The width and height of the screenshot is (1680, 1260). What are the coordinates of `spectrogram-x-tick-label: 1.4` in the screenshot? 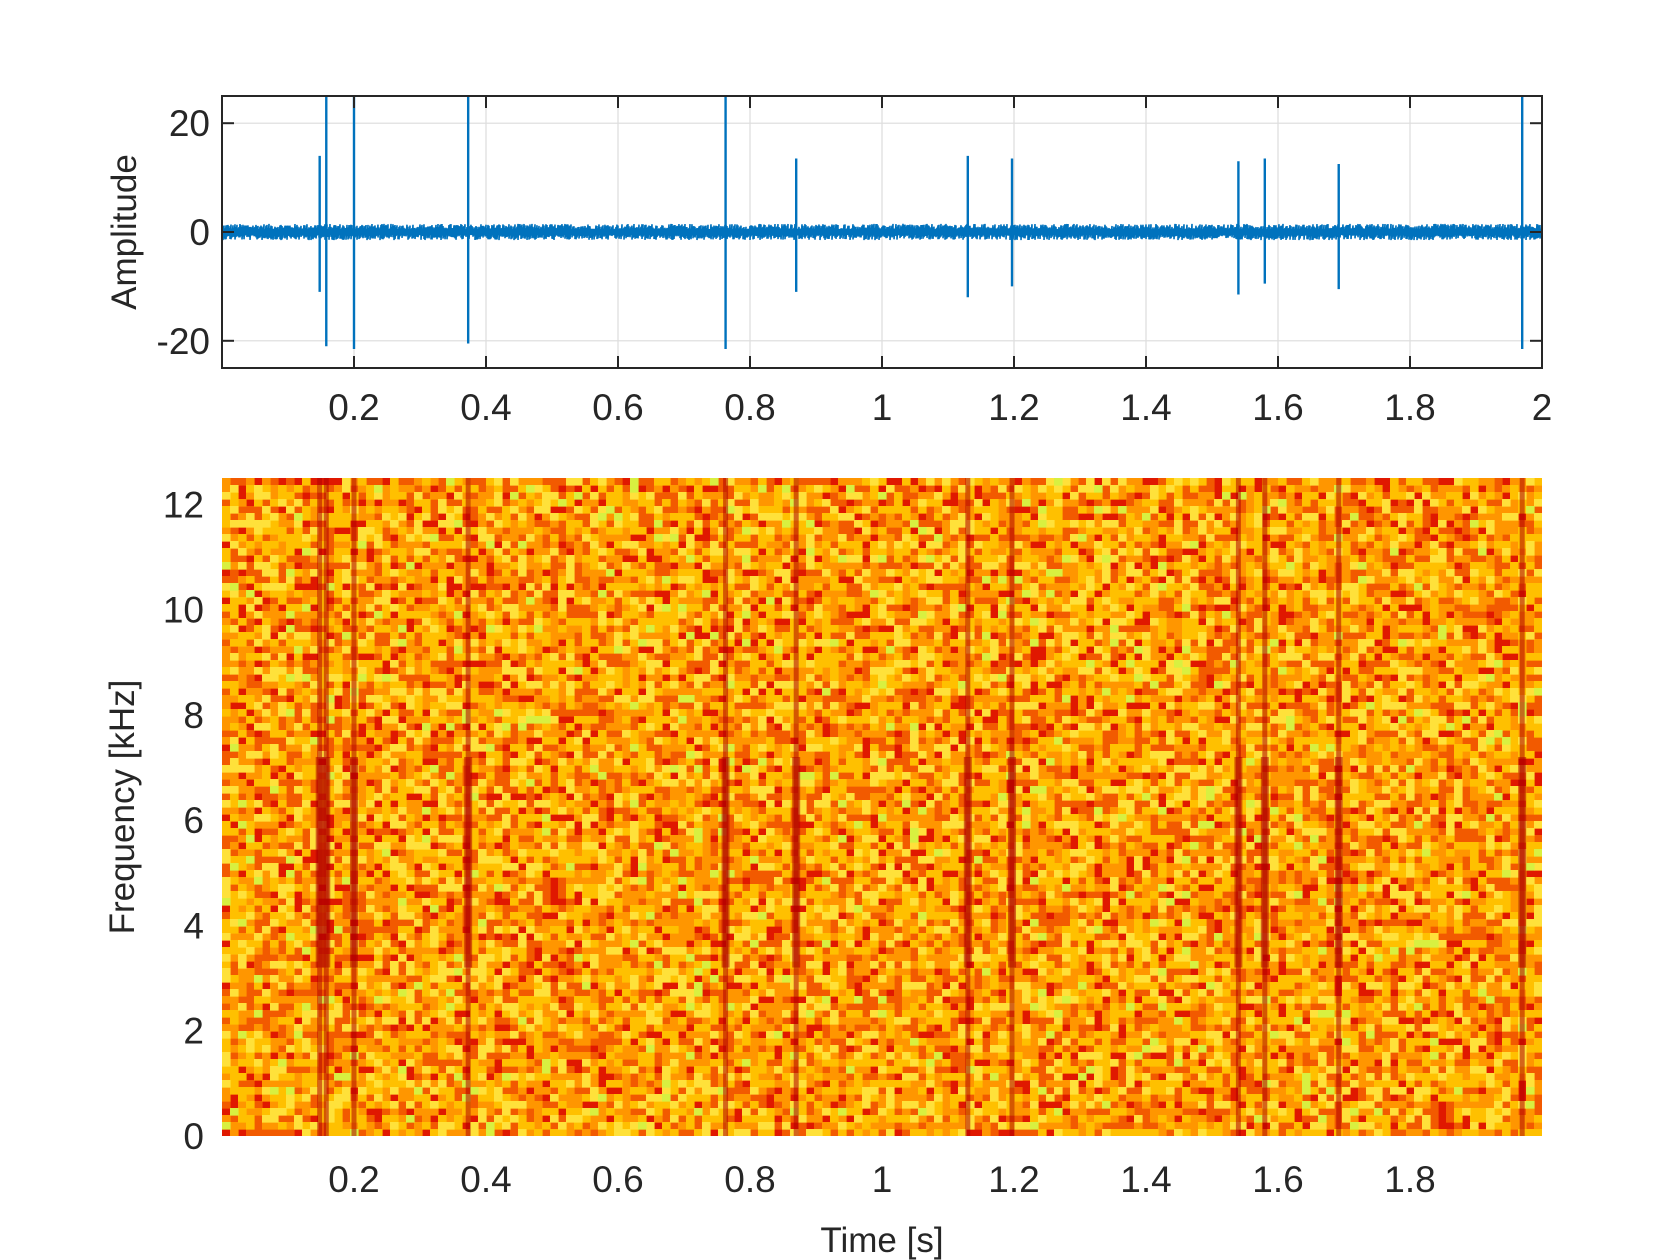 It's located at (1145, 1179).